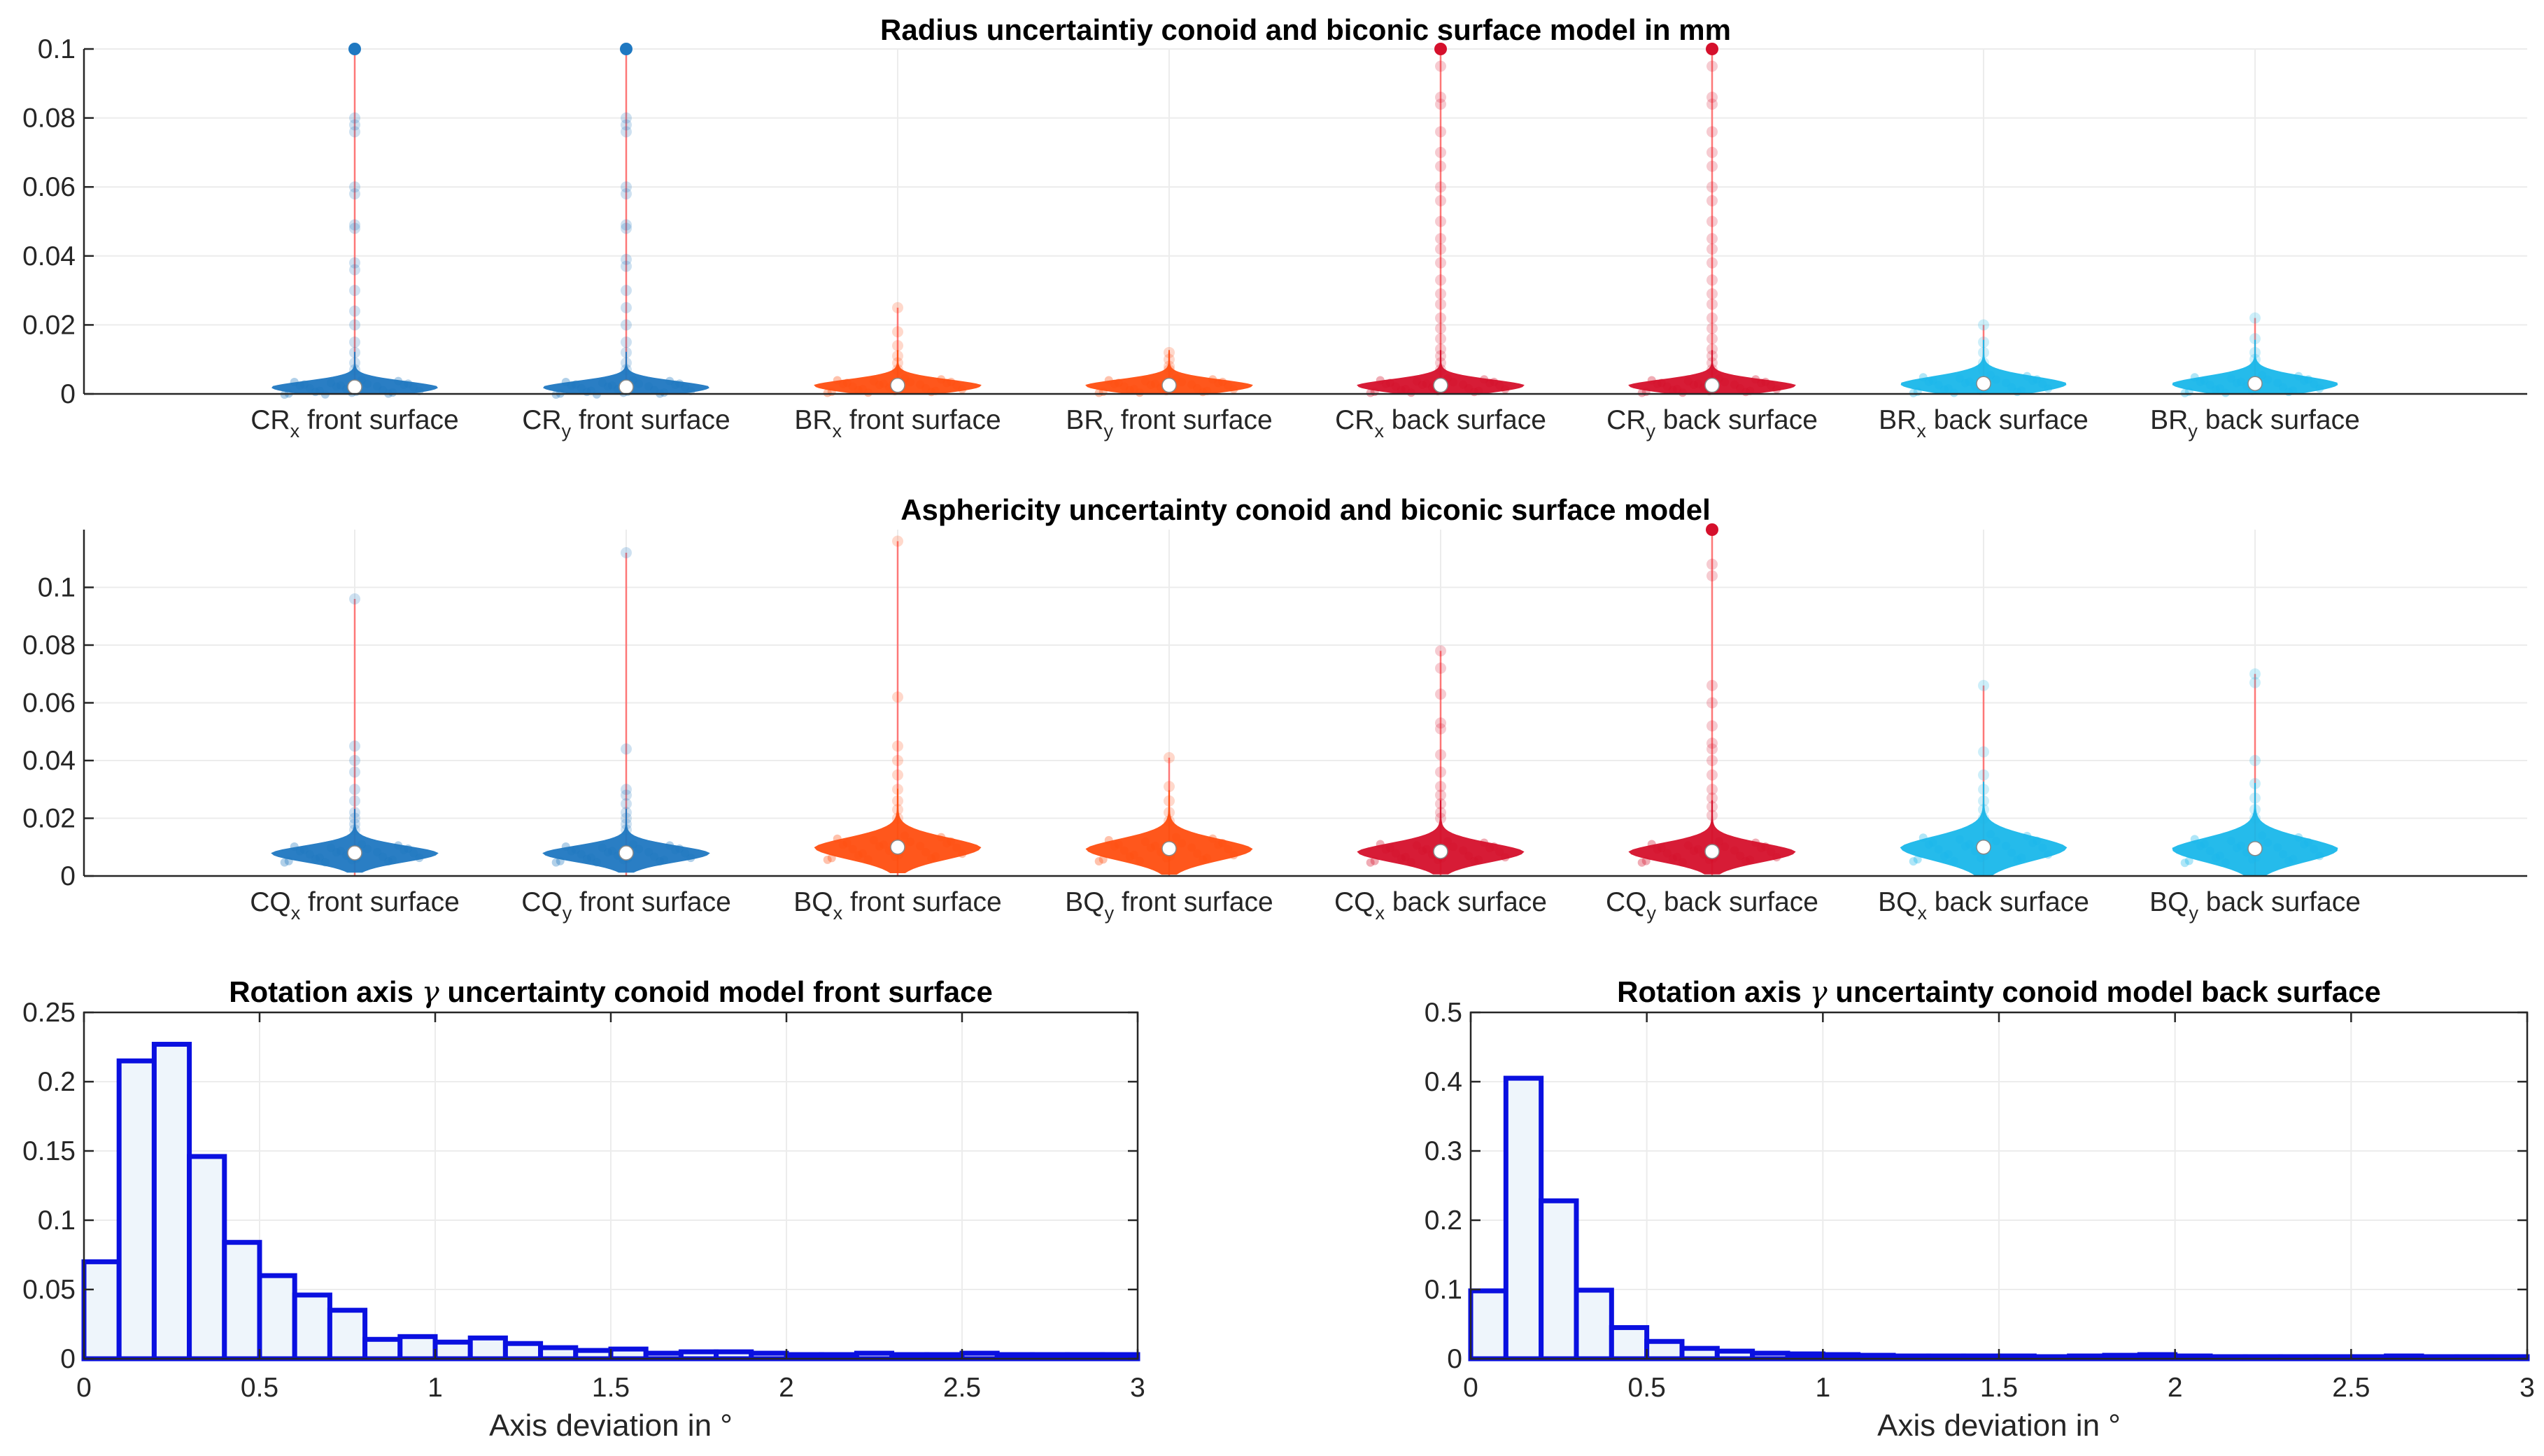  What do you see at coordinates (260, 1388) in the screenshot?
I see `x-tick-label: 0.5` at bounding box center [260, 1388].